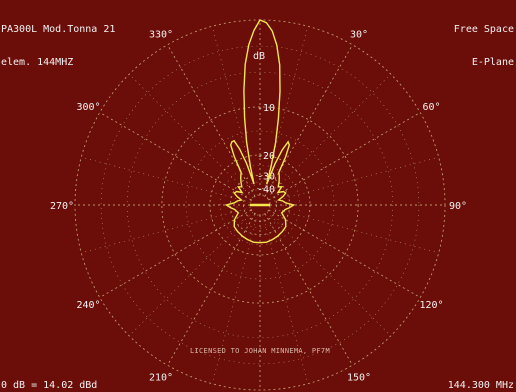 Image resolution: width=516 pixels, height=392 pixels. Describe the element at coordinates (88, 107) in the screenshot. I see `angle-label-300: 300°` at that location.